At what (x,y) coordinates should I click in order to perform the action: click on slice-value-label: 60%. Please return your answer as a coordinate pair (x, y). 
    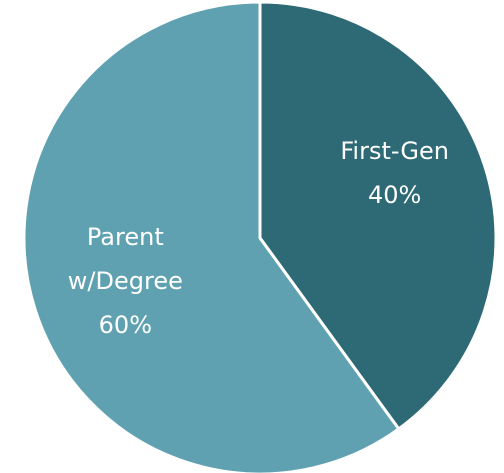
    Looking at the image, I should click on (125, 325).